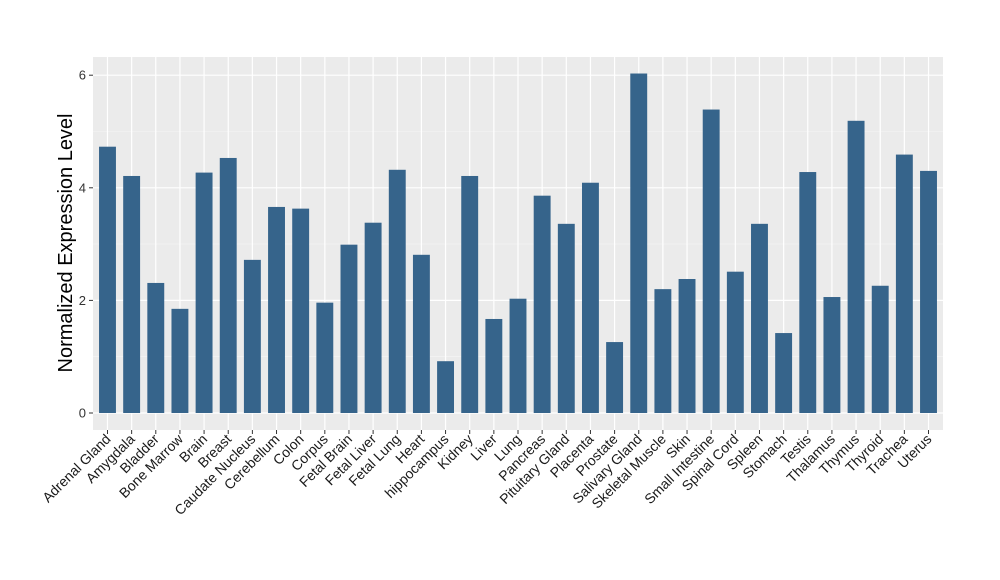  Describe the element at coordinates (82, 75) in the screenshot. I see `y-tick-label: 6` at that location.